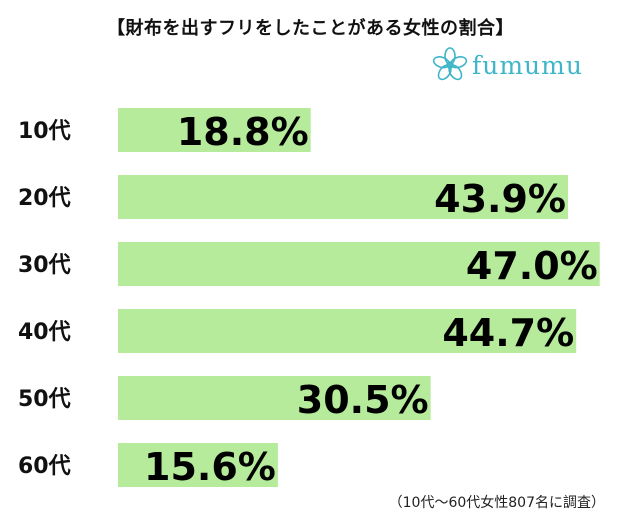 The image size is (621, 518). Describe the element at coordinates (363, 400) in the screenshot. I see `value-label: 30.5%` at that location.